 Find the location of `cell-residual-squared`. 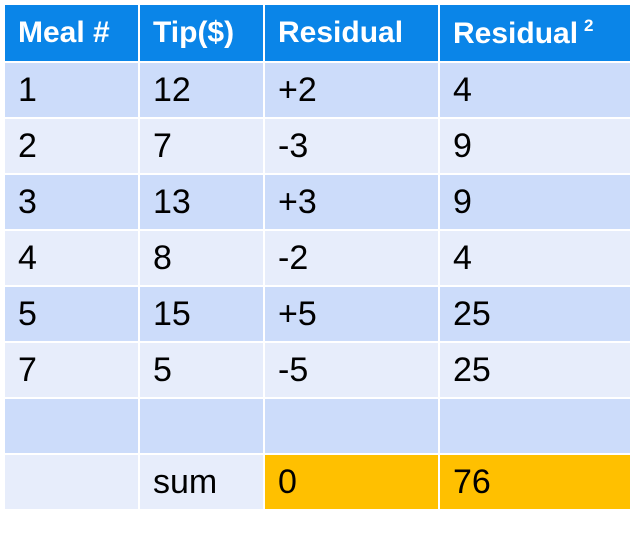

cell-residual-squared is located at coordinates (535, 426).